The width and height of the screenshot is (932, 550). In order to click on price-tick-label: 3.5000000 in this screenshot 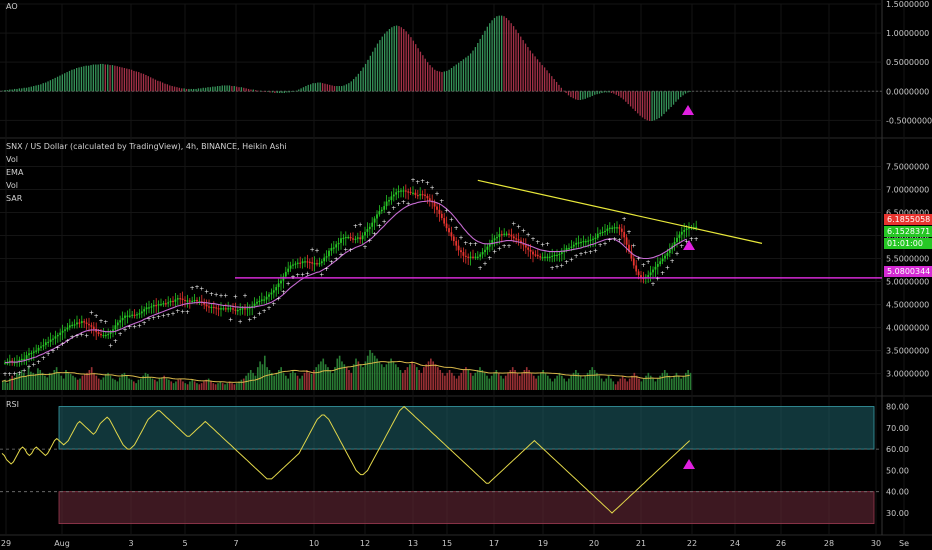, I will do `click(907, 351)`.